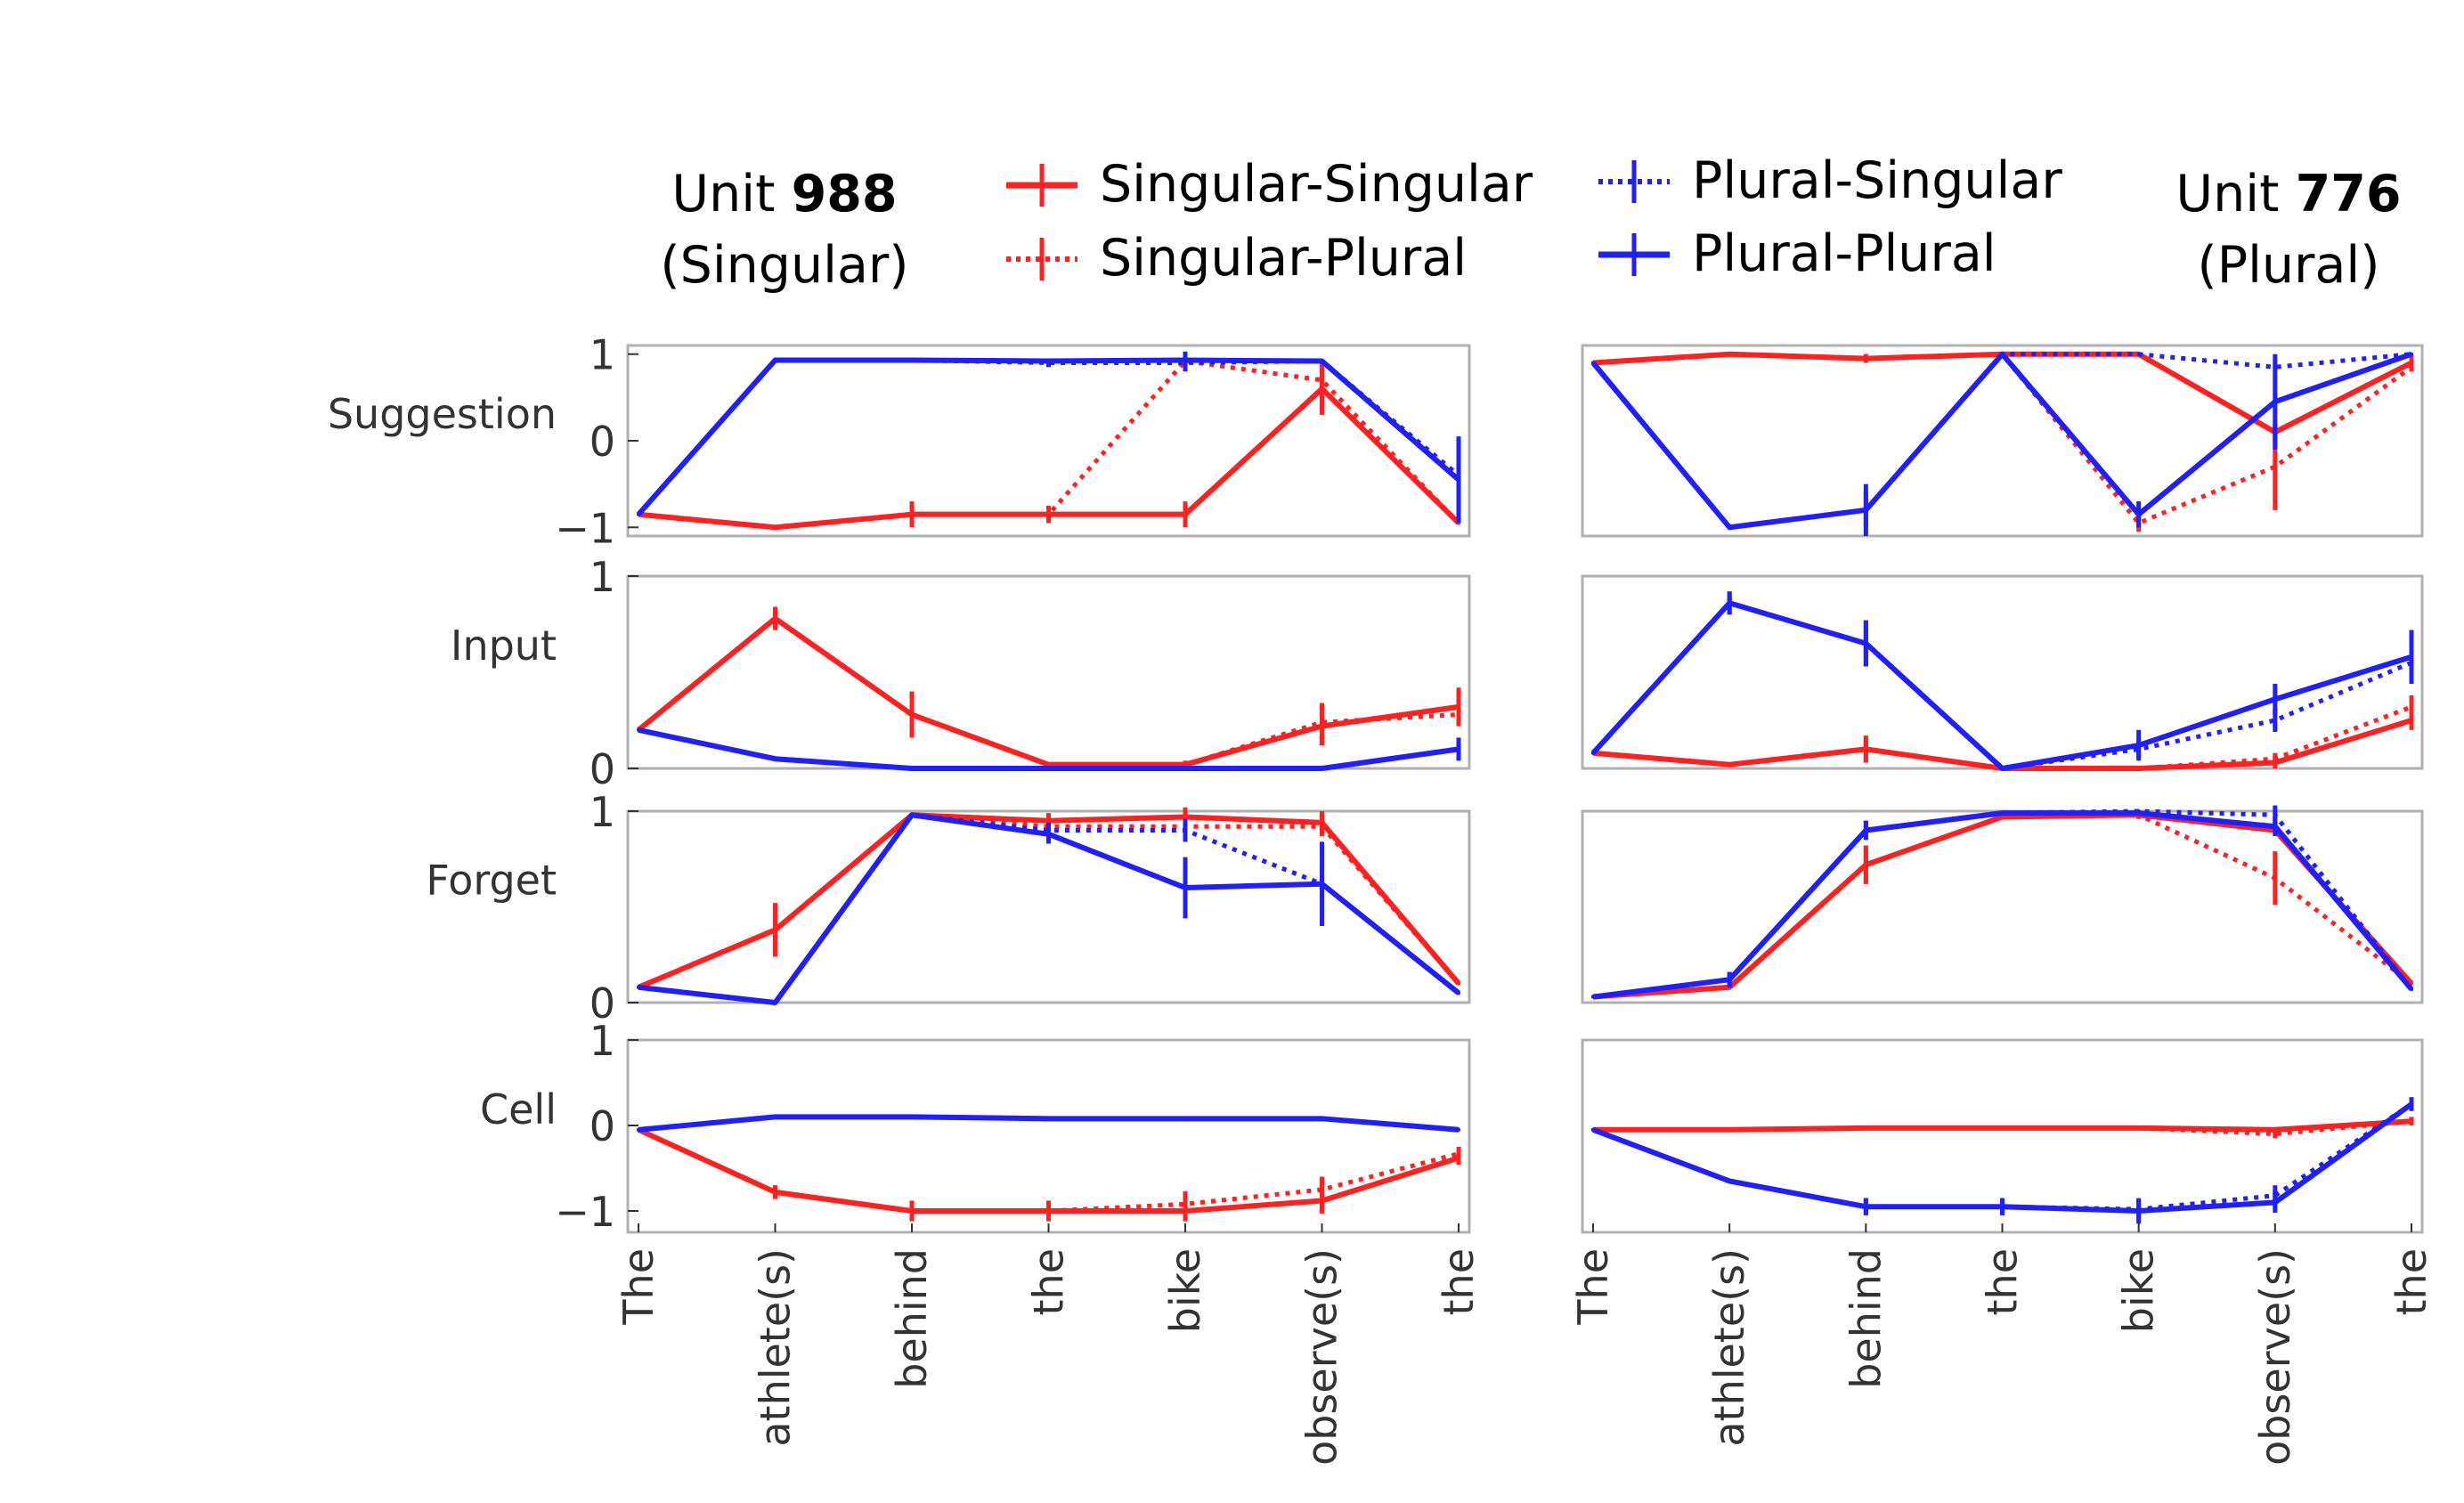 The width and height of the screenshot is (2464, 1503). Describe the element at coordinates (1048, 1170) in the screenshot. I see `unit-988-cell-singular-singular-line` at that location.